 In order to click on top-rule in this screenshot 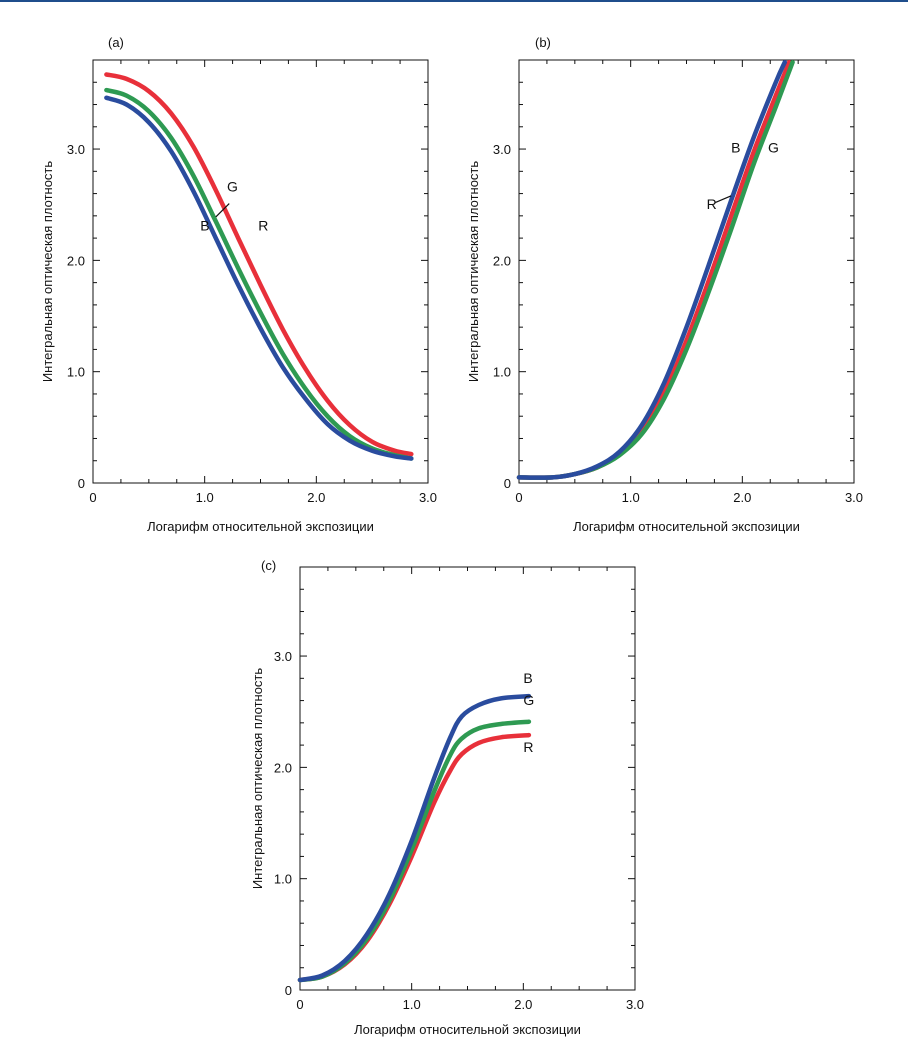, I will do `click(454, 1)`.